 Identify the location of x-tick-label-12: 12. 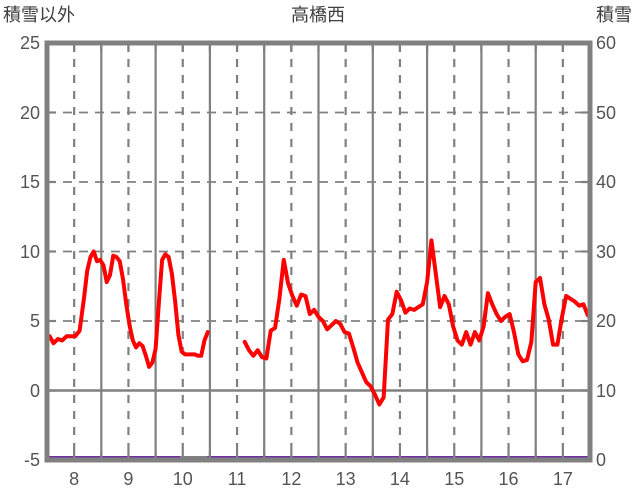
(291, 479).